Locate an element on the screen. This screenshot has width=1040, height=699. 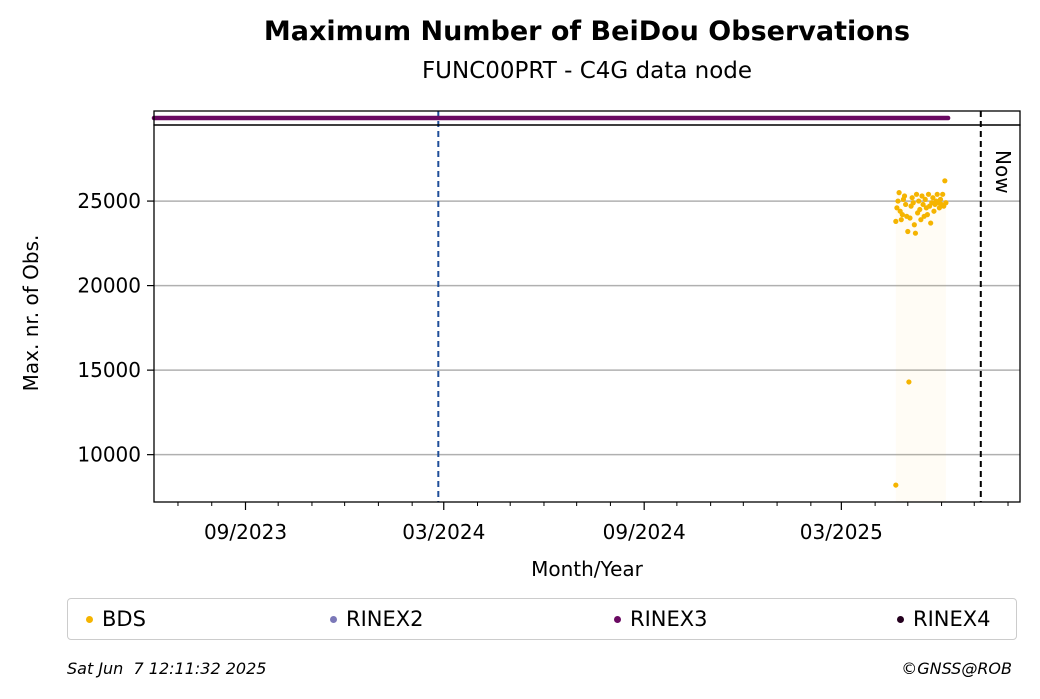
footer-timestamp: Sat Jun 7 12:11:32 2025 is located at coordinates (167, 668).